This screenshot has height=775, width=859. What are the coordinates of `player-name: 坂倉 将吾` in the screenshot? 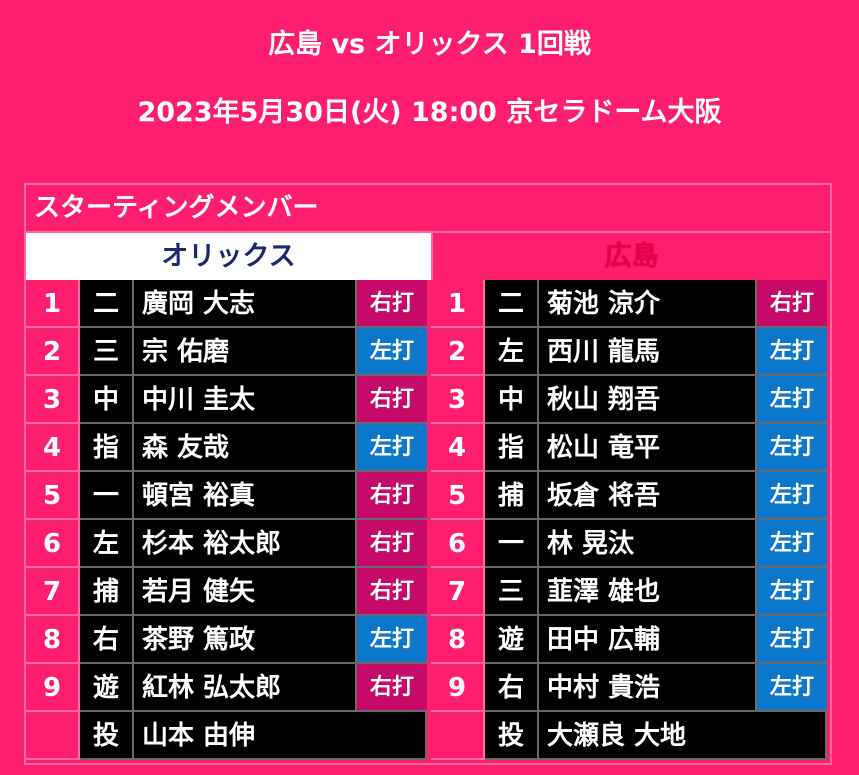 It's located at (648, 496).